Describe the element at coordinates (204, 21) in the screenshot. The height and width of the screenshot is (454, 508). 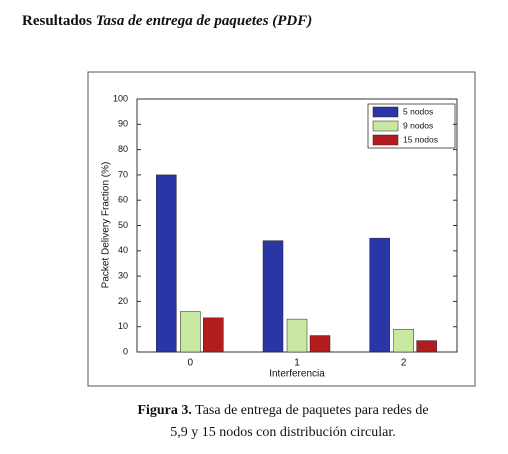
I see `heading-title: Tasa de entrega de paquetes (PDF)` at that location.